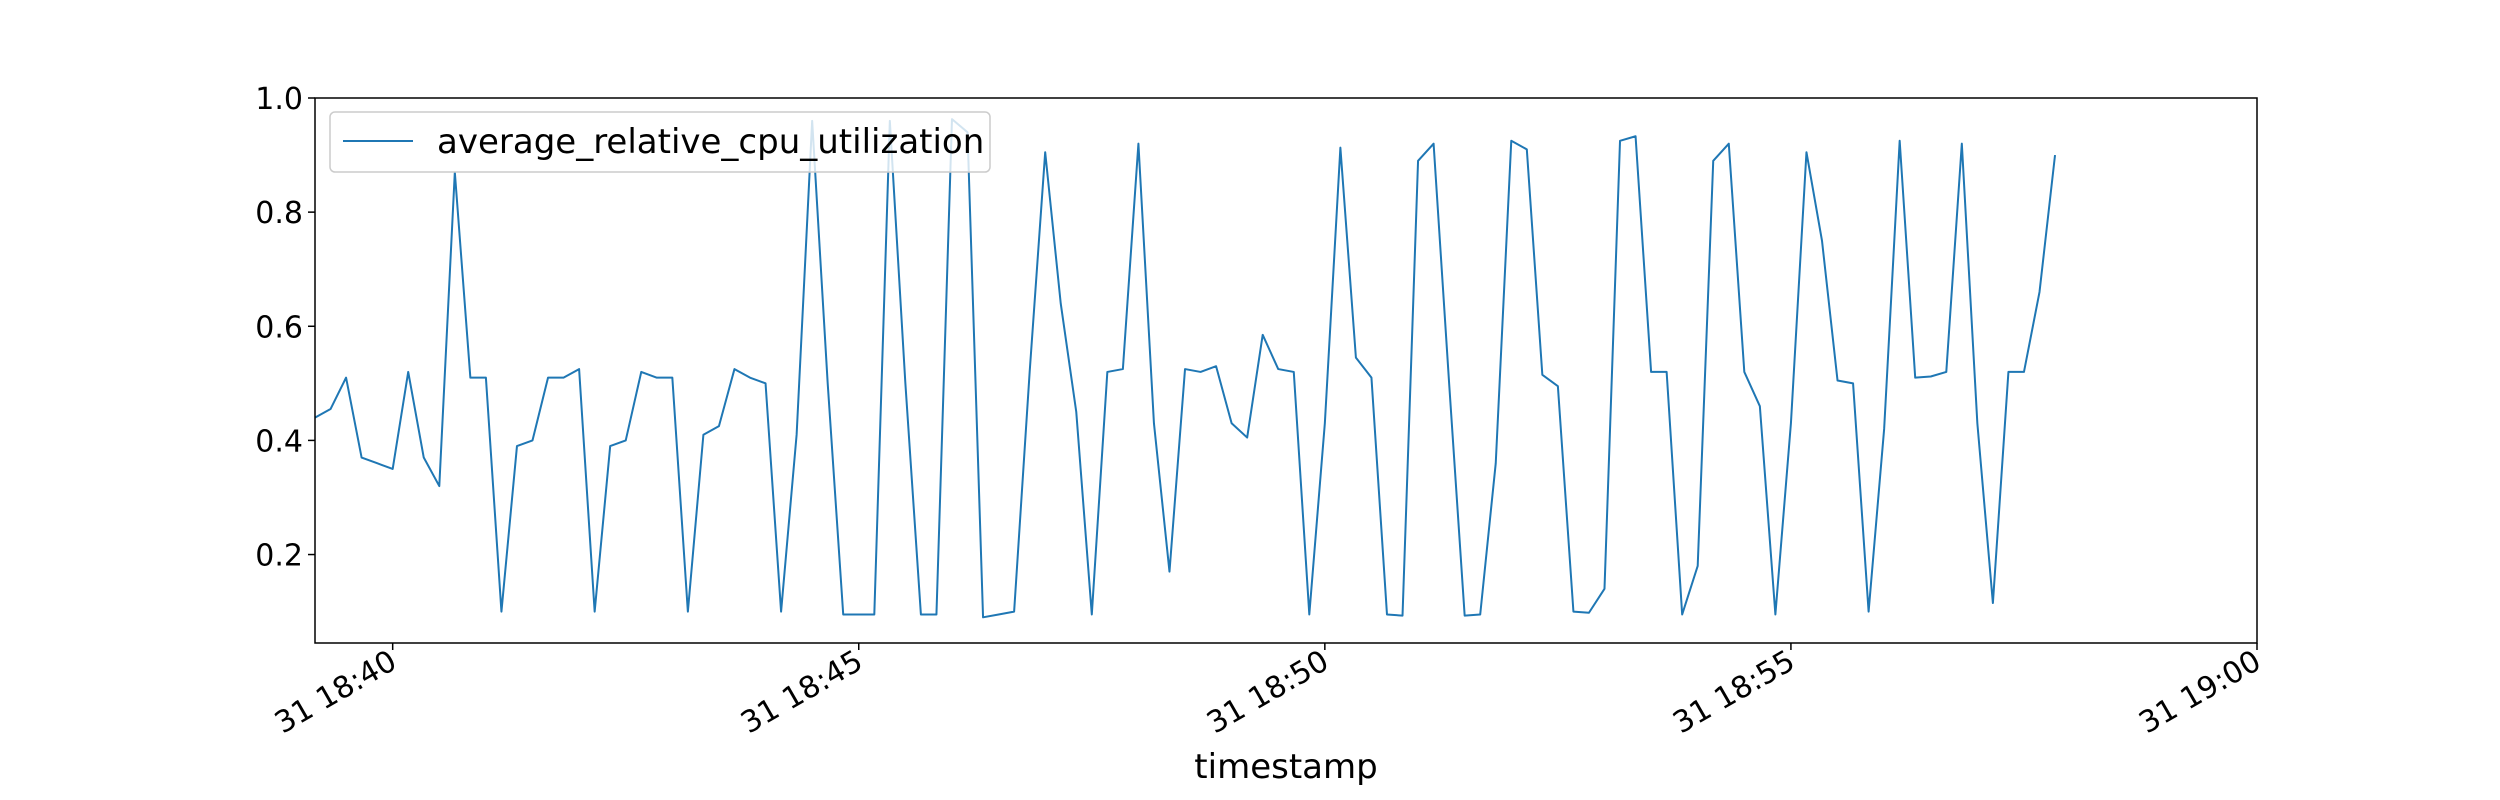 The width and height of the screenshot is (2500, 800). What do you see at coordinates (1285, 767) in the screenshot?
I see `x-axis-label: timestamp` at bounding box center [1285, 767].